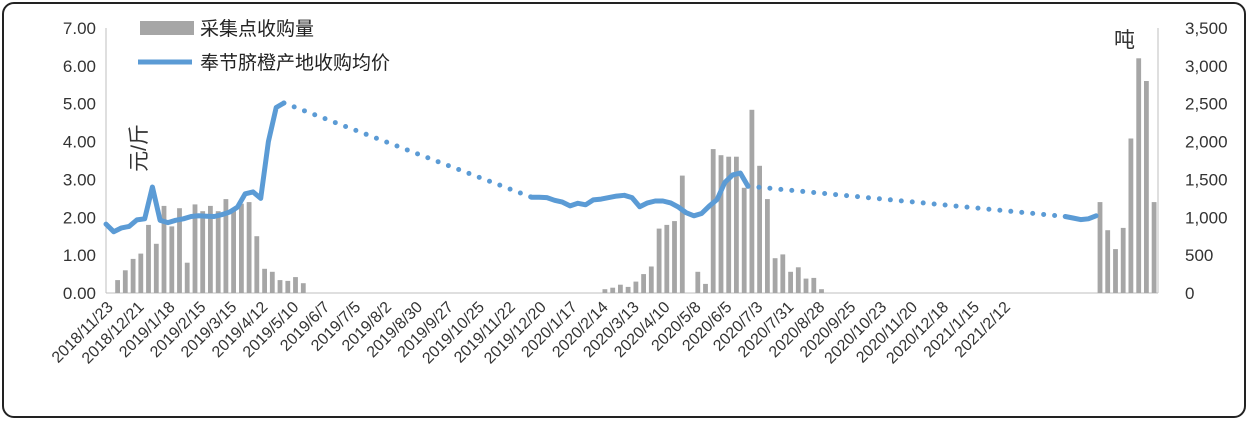 The height and width of the screenshot is (423, 1252). I want to click on left-tick-label: 2.00, so click(79, 217).